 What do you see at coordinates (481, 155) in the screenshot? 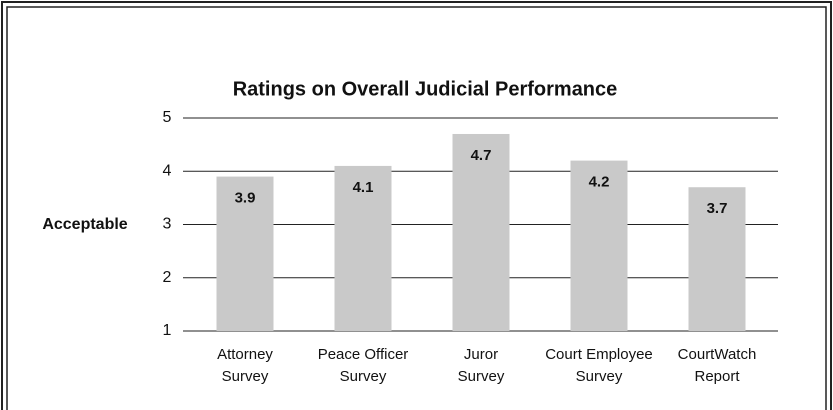
I see `value-label: 4.7` at bounding box center [481, 155].